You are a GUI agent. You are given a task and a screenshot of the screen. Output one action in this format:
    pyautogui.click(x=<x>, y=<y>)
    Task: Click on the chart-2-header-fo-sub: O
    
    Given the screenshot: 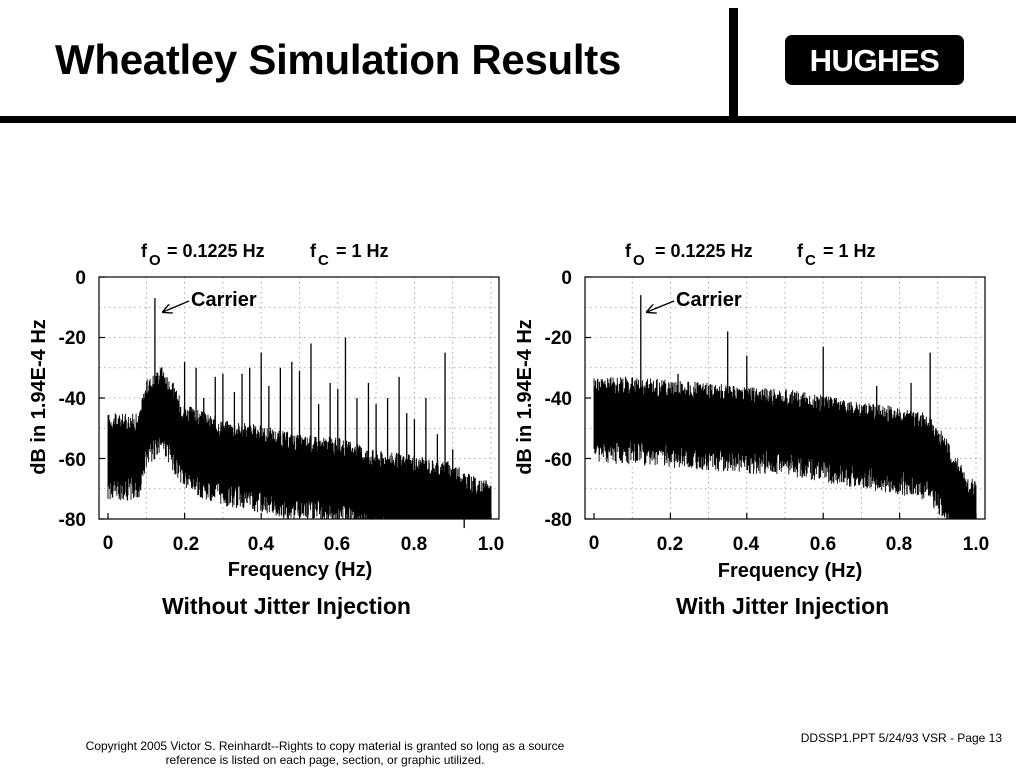 What is the action you would take?
    pyautogui.click(x=639, y=260)
    